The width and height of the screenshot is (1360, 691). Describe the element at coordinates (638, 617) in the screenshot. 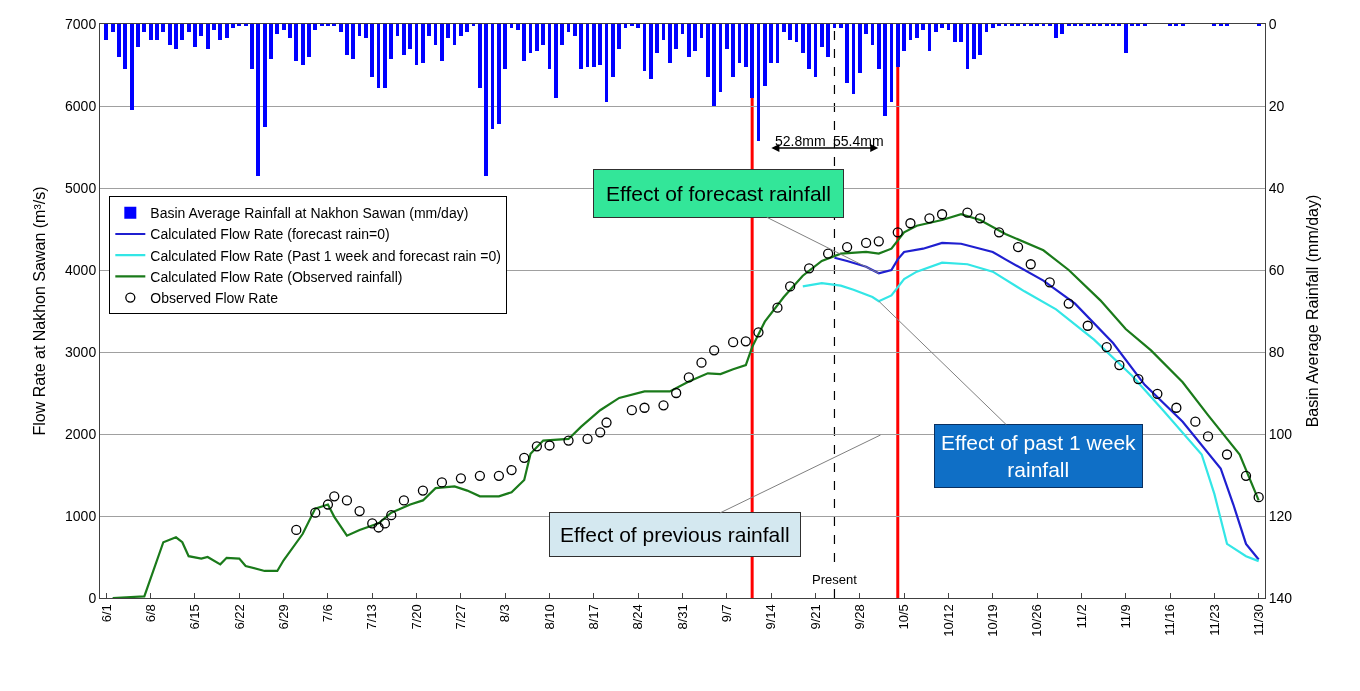

I see `x-tick-label: 8/24` at that location.